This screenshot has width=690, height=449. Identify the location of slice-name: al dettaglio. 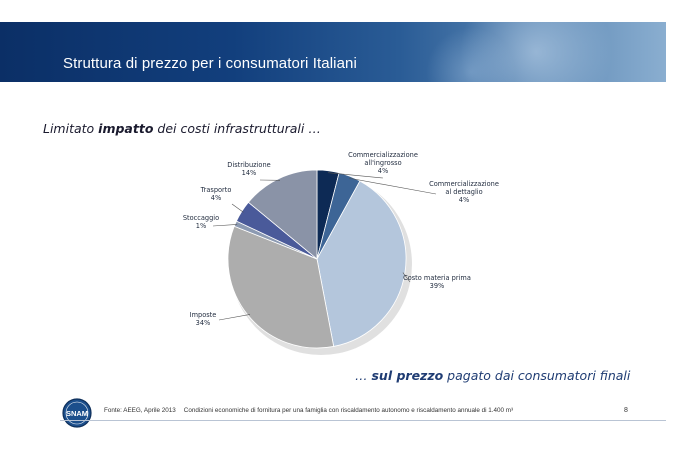
(463, 192).